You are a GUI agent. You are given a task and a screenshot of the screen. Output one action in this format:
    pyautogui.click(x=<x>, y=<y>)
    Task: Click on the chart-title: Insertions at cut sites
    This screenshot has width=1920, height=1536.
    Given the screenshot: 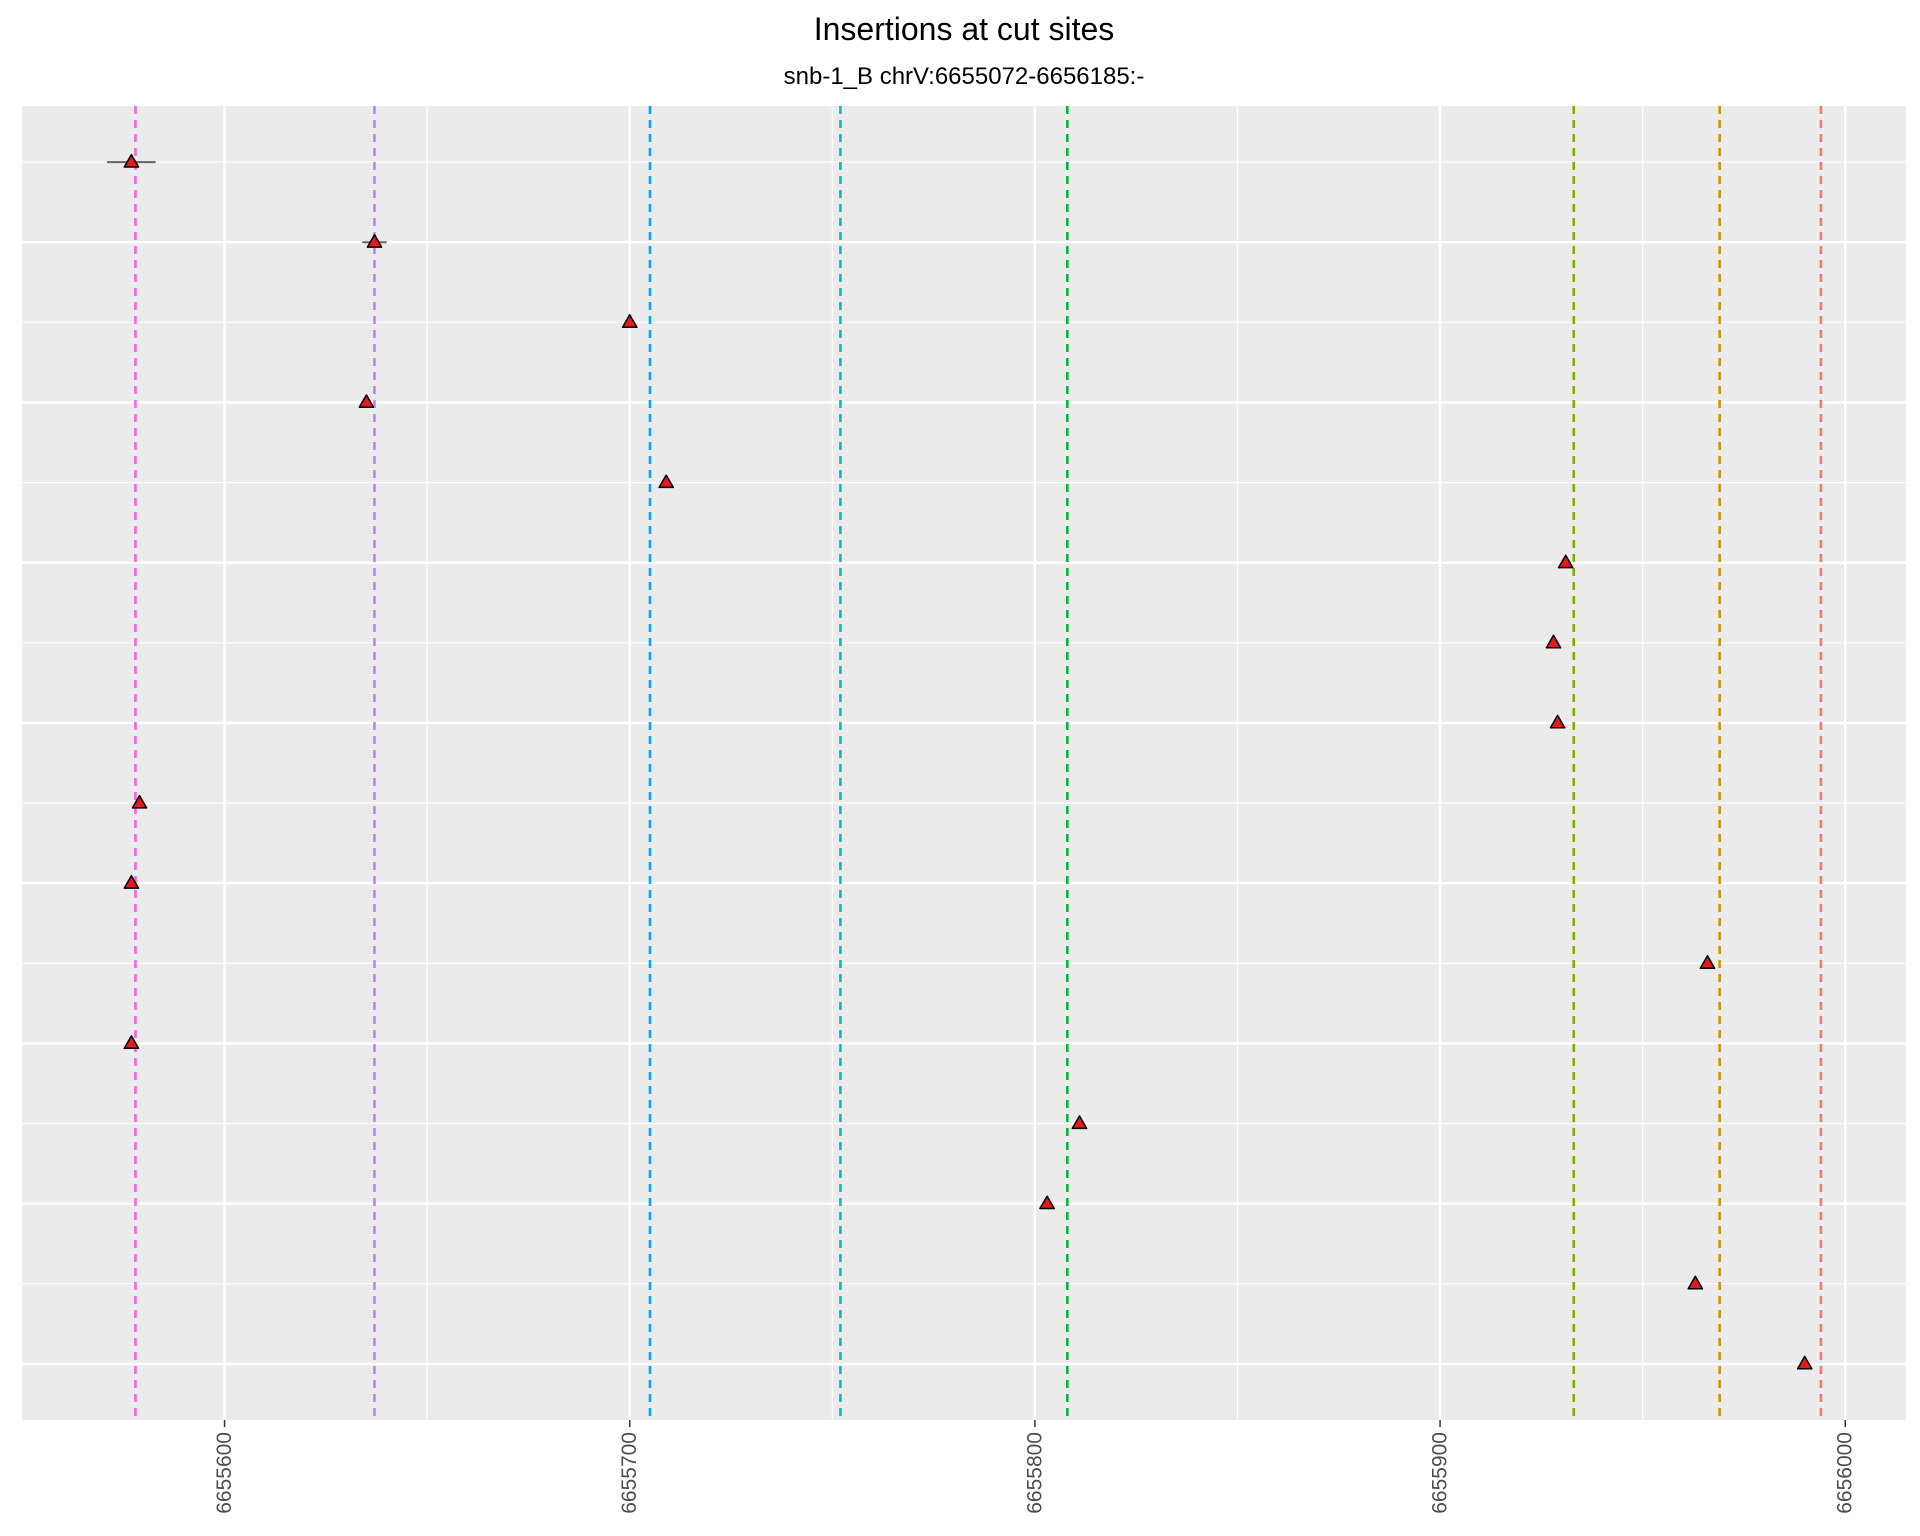 What is the action you would take?
    pyautogui.click(x=964, y=29)
    